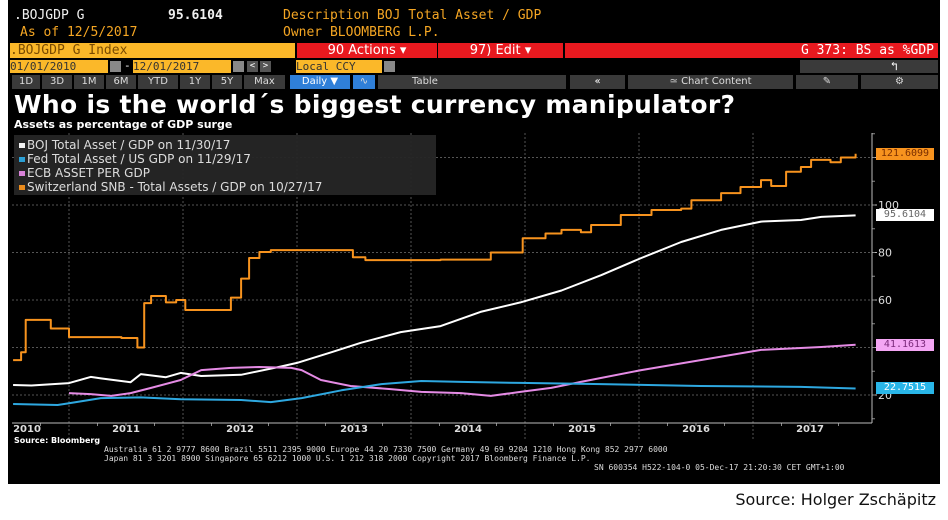 The image size is (948, 520). I want to click on period-6m: 6M, so click(121, 82).